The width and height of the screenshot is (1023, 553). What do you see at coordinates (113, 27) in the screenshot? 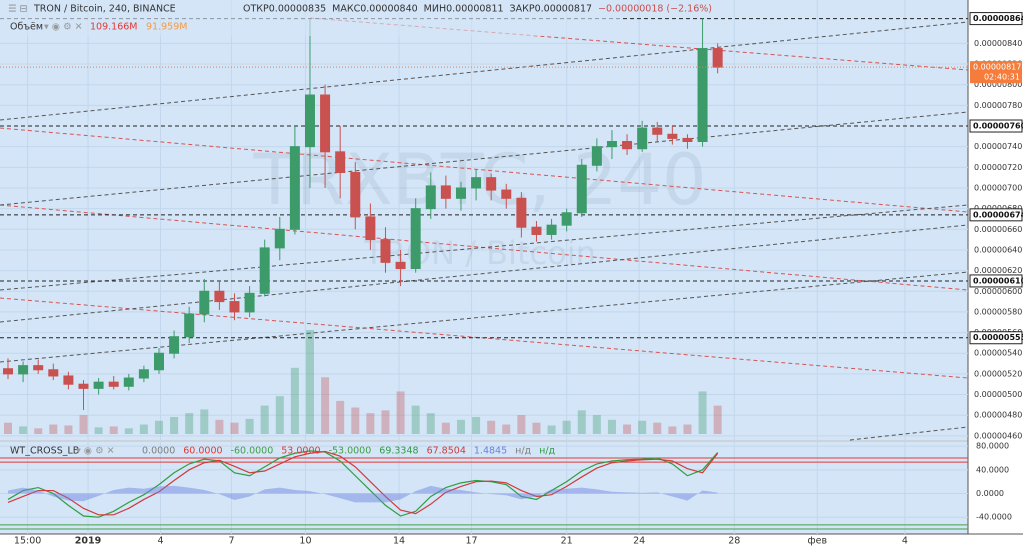
I see `volume-value: 109.166M` at bounding box center [113, 27].